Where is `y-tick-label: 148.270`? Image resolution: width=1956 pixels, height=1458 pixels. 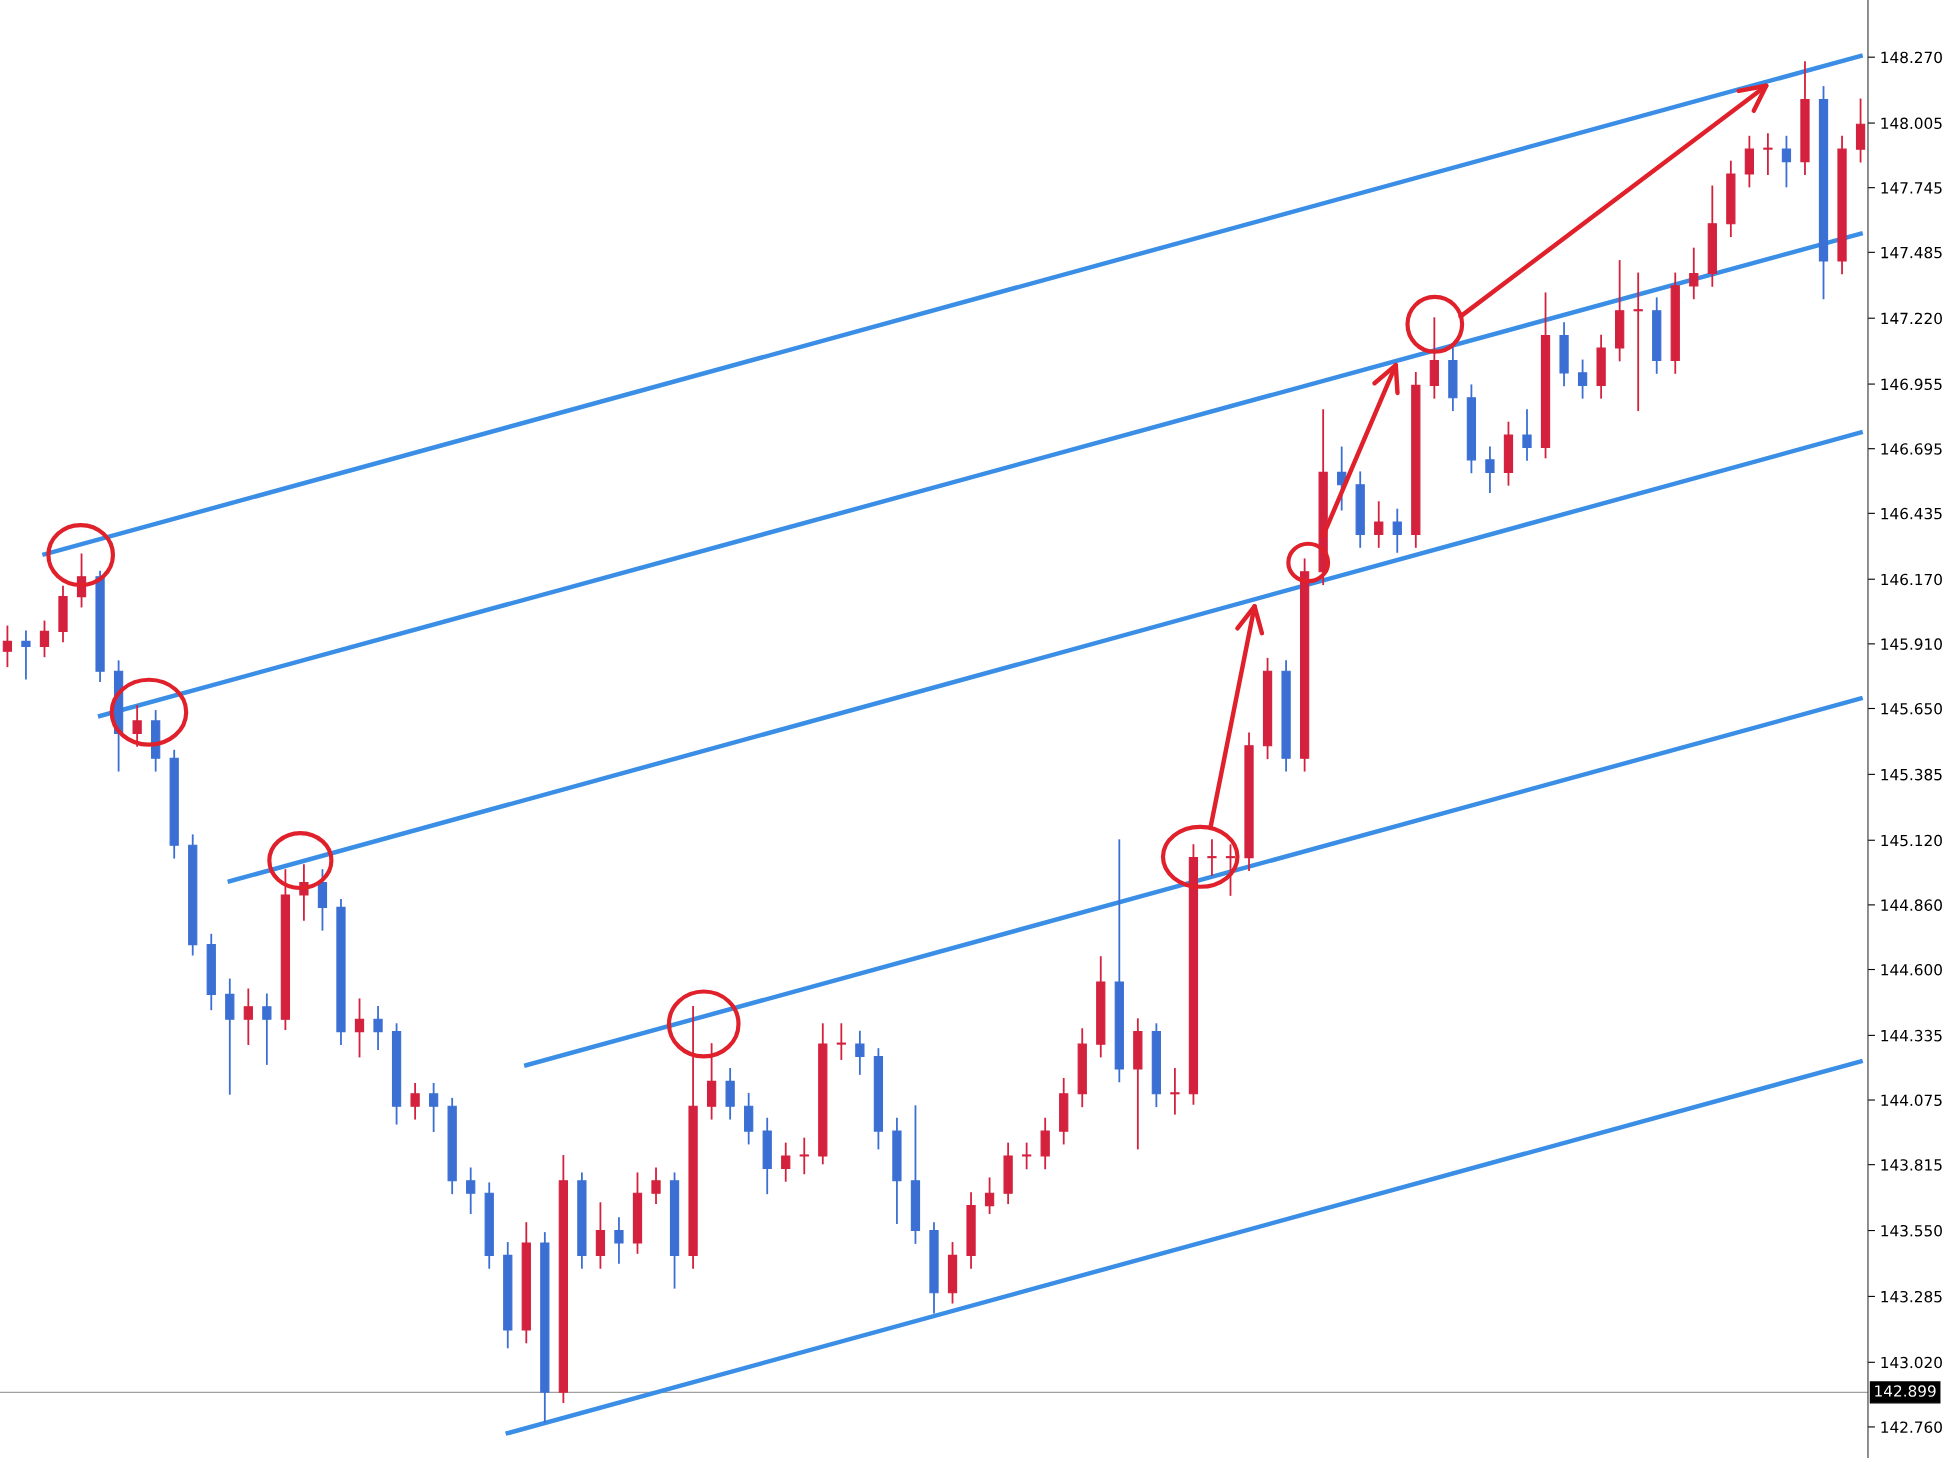 y-tick-label: 148.270 is located at coordinates (1911, 57).